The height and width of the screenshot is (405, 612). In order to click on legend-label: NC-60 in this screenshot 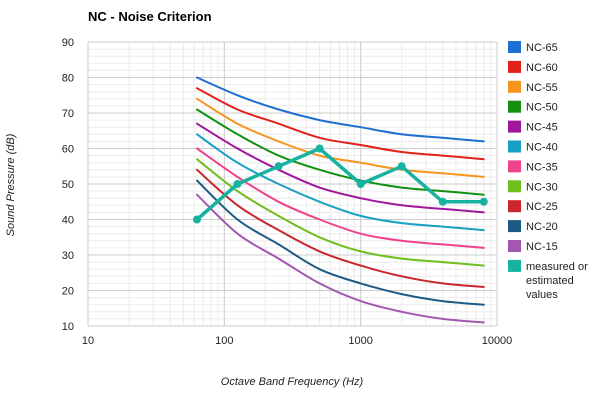, I will do `click(542, 68)`.